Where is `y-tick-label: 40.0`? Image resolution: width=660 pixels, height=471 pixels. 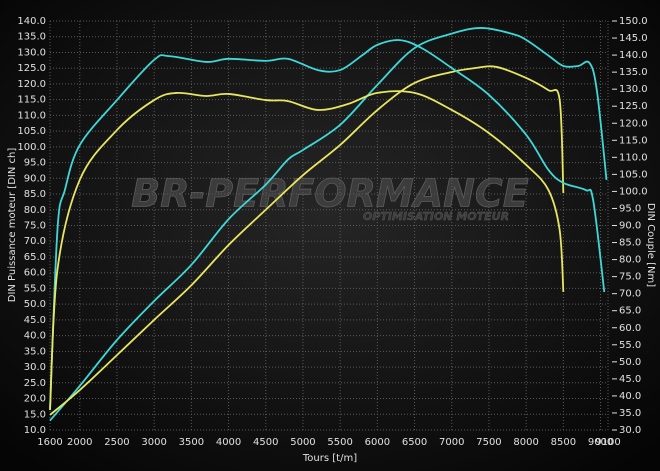 y-tick-label: 40.0 is located at coordinates (35, 336).